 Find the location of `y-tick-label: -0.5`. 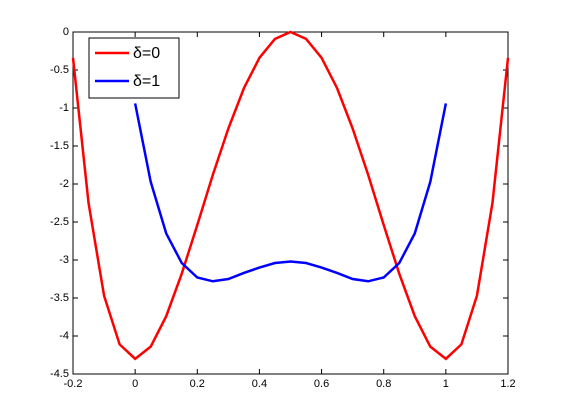

y-tick-label: -0.5 is located at coordinates (59, 70).